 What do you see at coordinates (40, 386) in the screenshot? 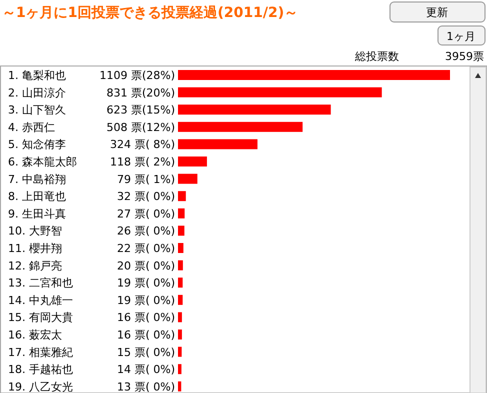
I see `y-tick-label: 19. 八乙女光` at bounding box center [40, 386].